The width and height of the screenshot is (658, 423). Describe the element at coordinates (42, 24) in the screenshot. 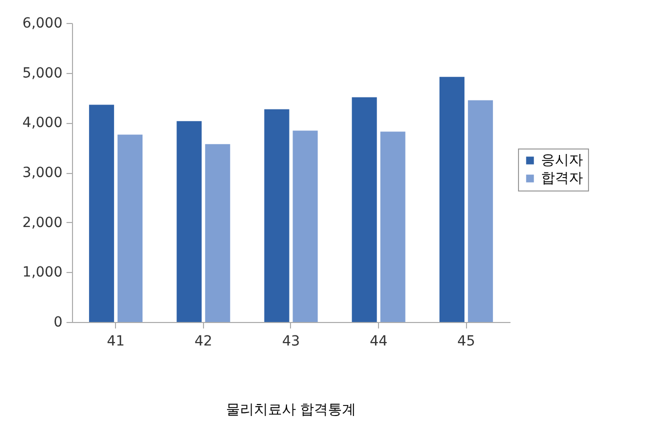

I see `y-tick-label: 6,000` at that location.